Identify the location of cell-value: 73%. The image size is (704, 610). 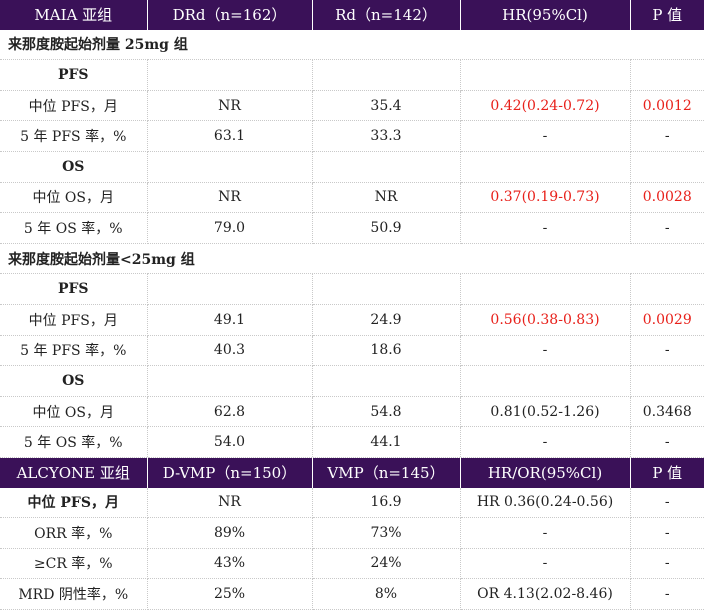
(386, 533).